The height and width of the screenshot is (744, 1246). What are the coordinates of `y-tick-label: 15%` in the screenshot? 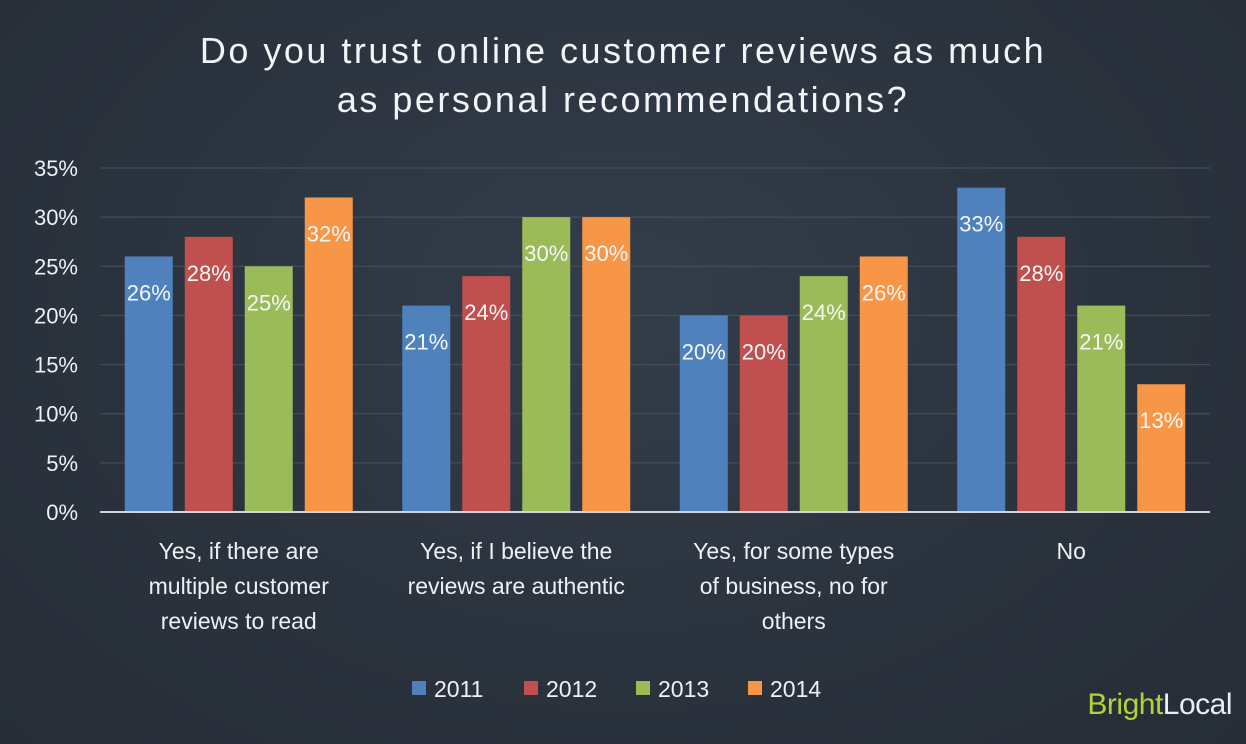 It's located at (56, 365).